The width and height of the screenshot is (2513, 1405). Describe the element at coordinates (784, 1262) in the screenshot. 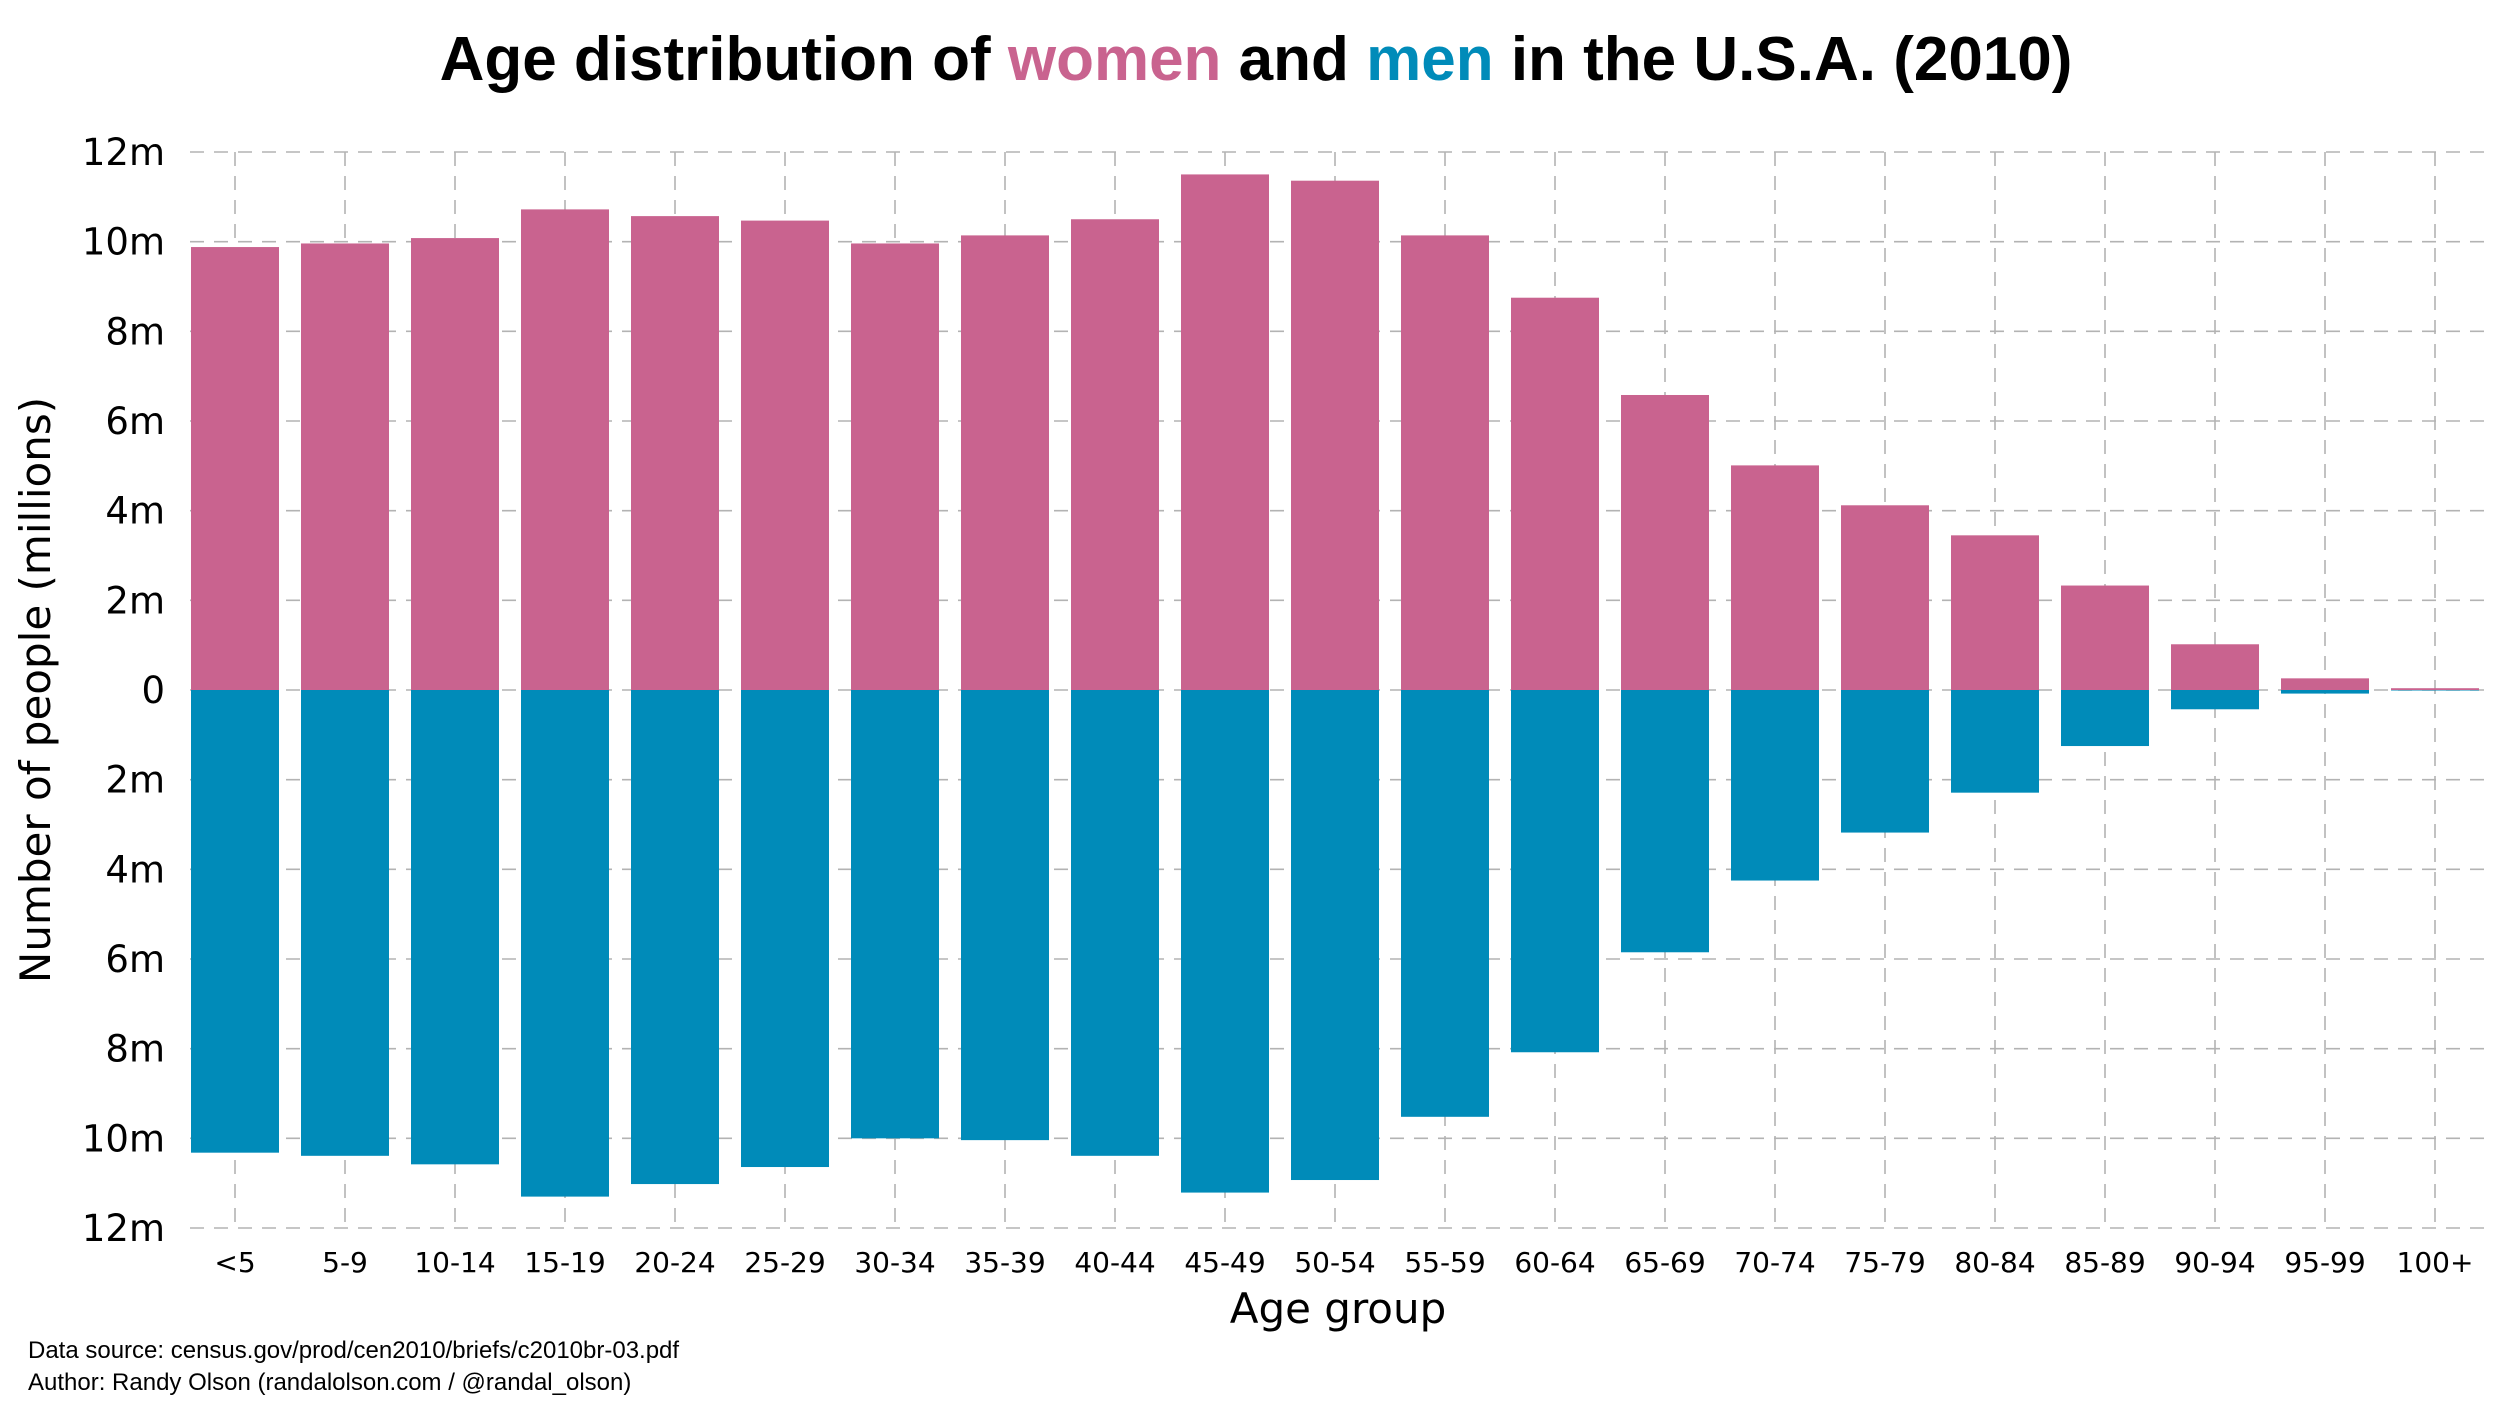

I see `x-tick-label: 25-29` at that location.